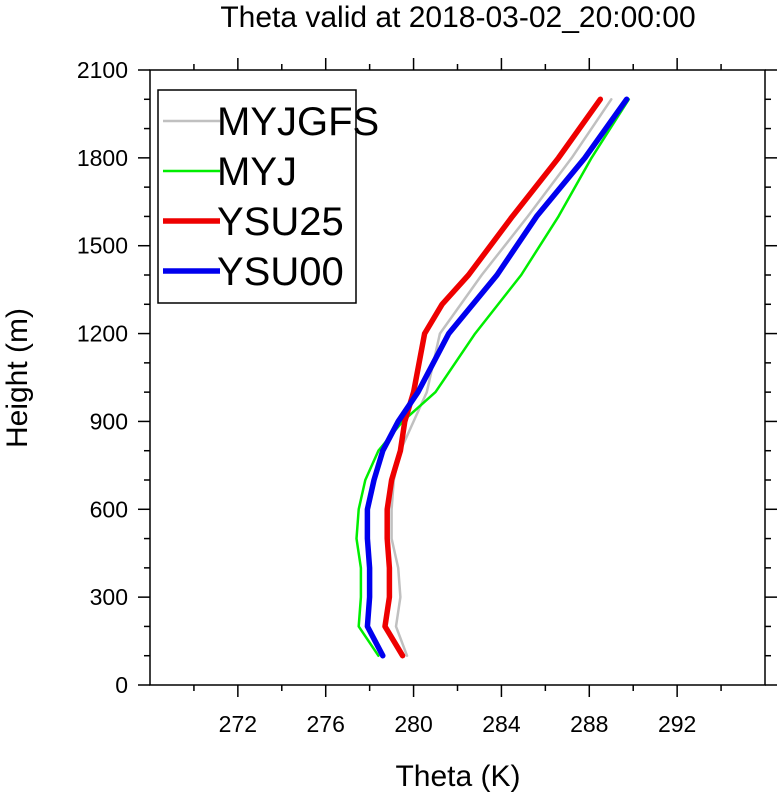  I want to click on y-axis-title: Height (m), so click(17, 378).